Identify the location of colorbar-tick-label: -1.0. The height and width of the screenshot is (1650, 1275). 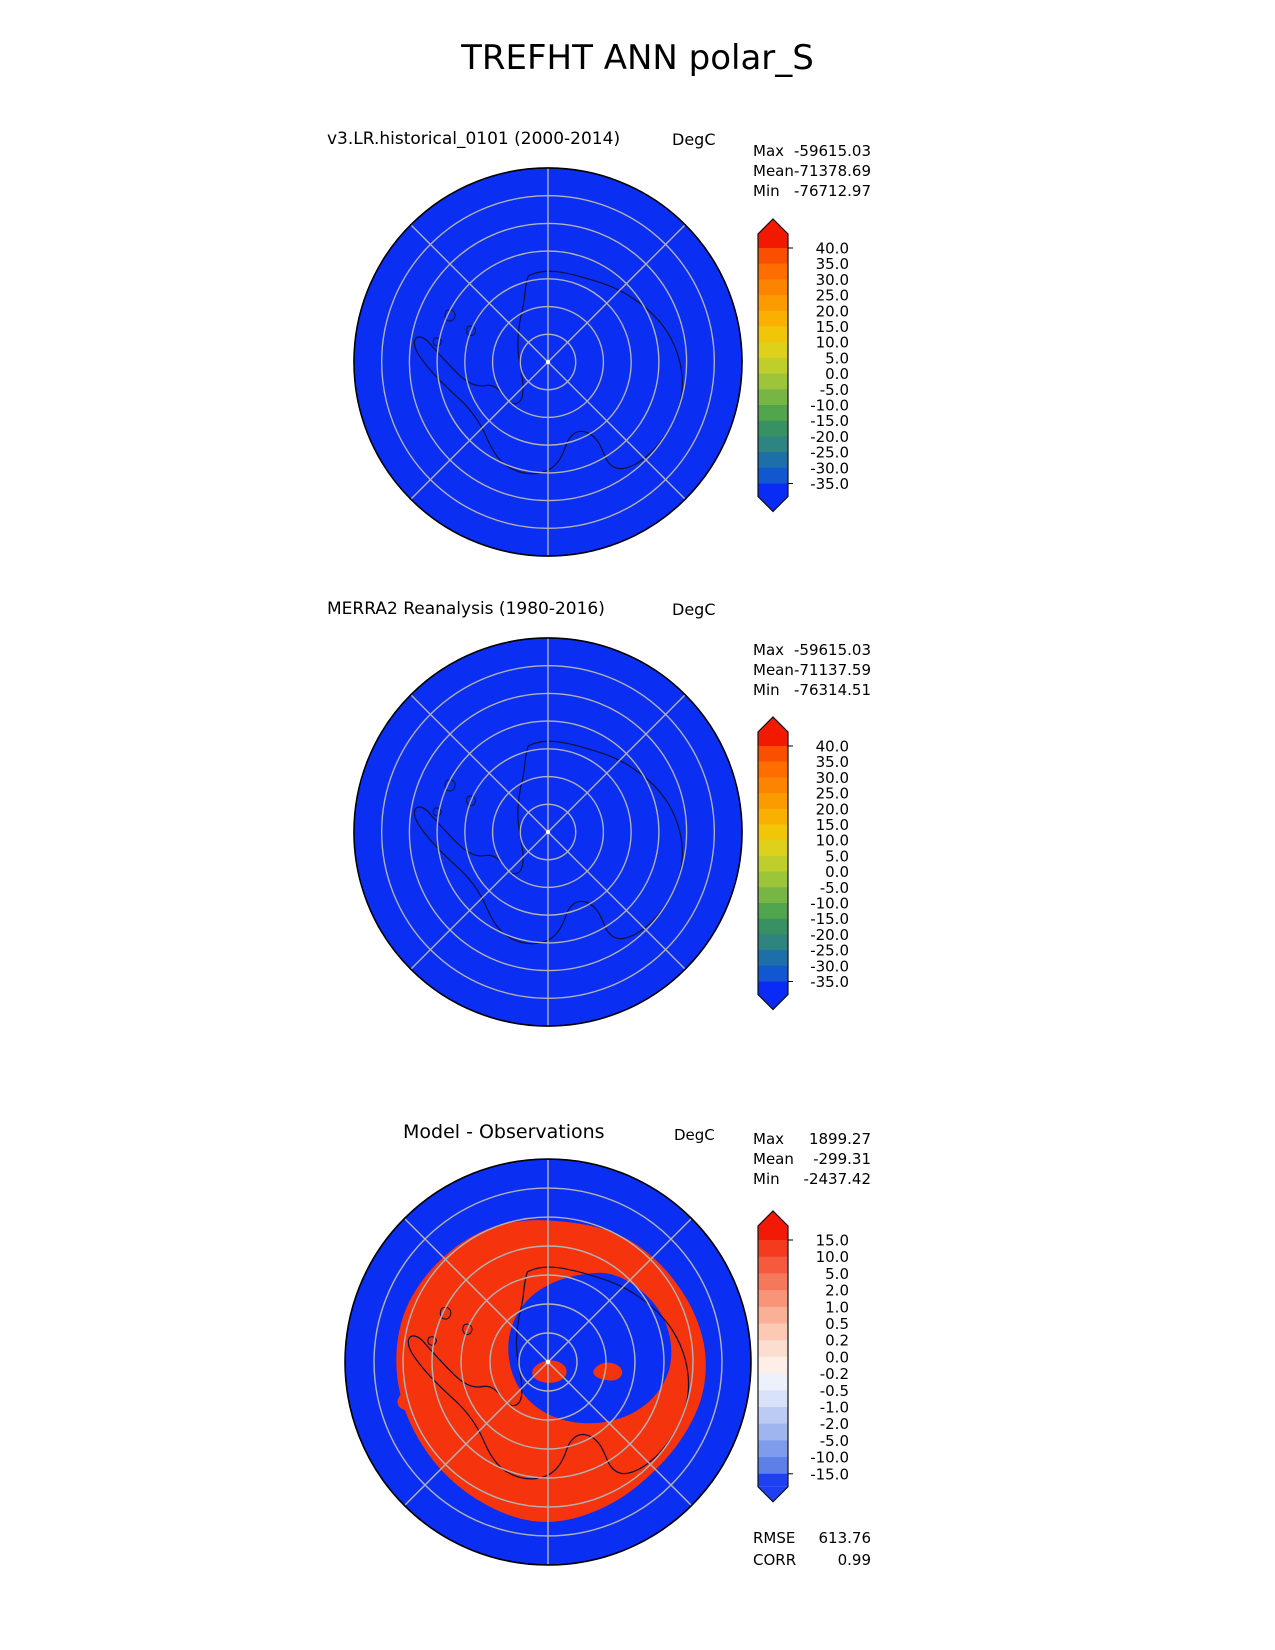
(834, 1408).